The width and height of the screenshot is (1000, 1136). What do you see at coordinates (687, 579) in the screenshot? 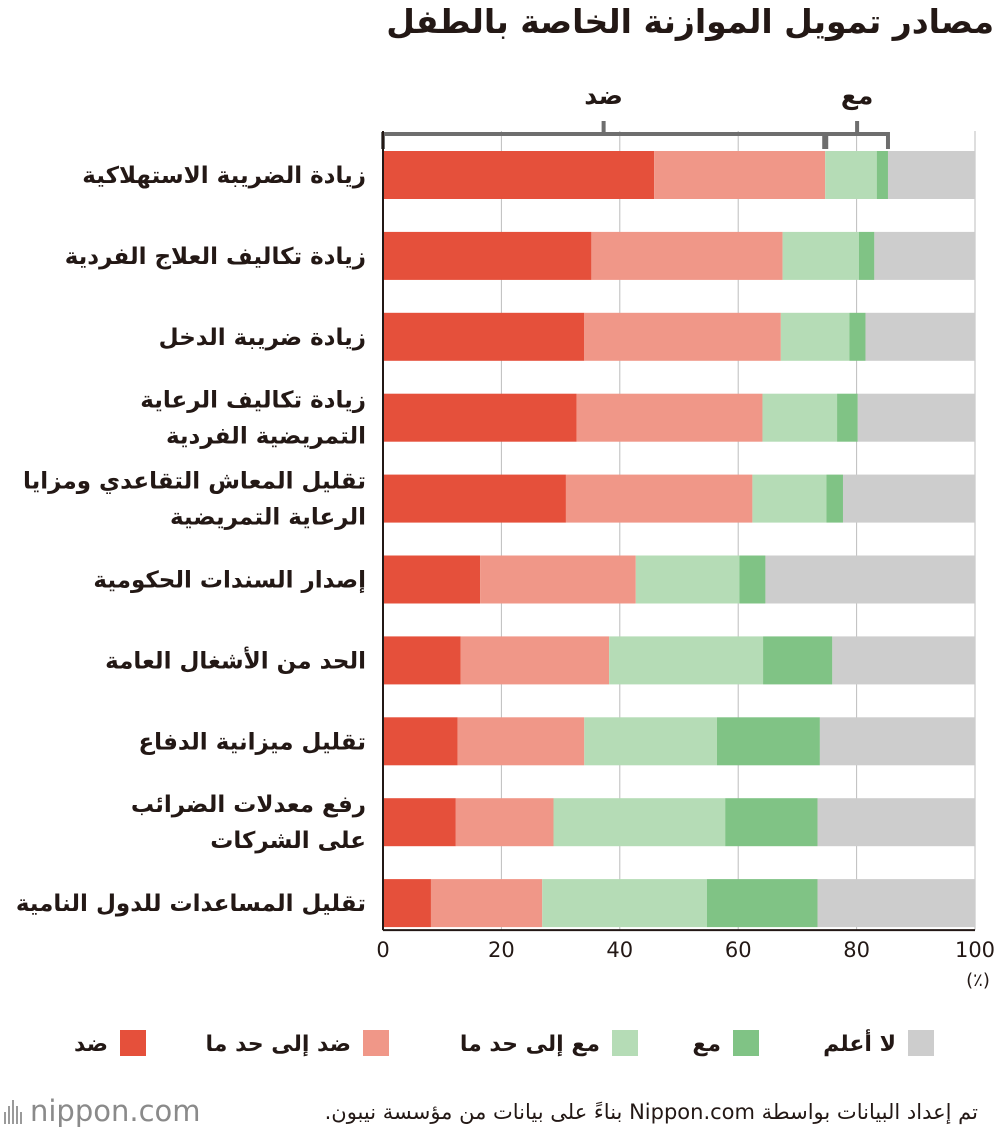
I see `bar-segment-r5-s2` at bounding box center [687, 579].